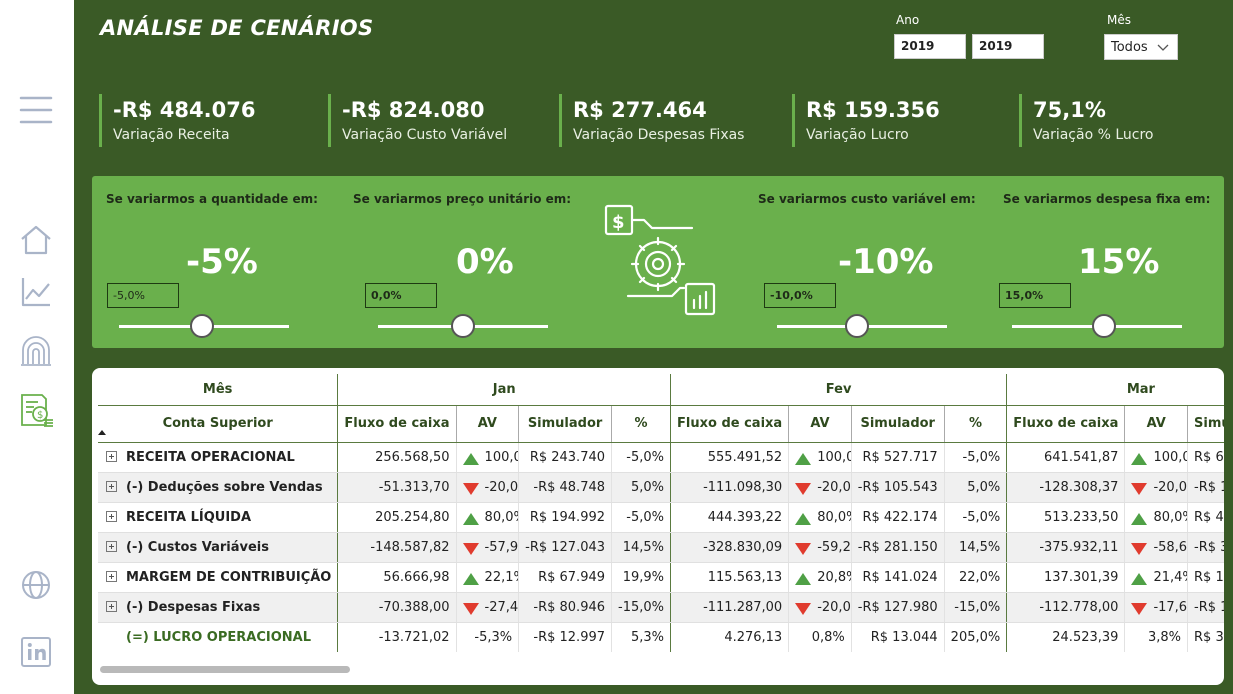  I want to click on cell-value: R$ 527.717, so click(900, 457).